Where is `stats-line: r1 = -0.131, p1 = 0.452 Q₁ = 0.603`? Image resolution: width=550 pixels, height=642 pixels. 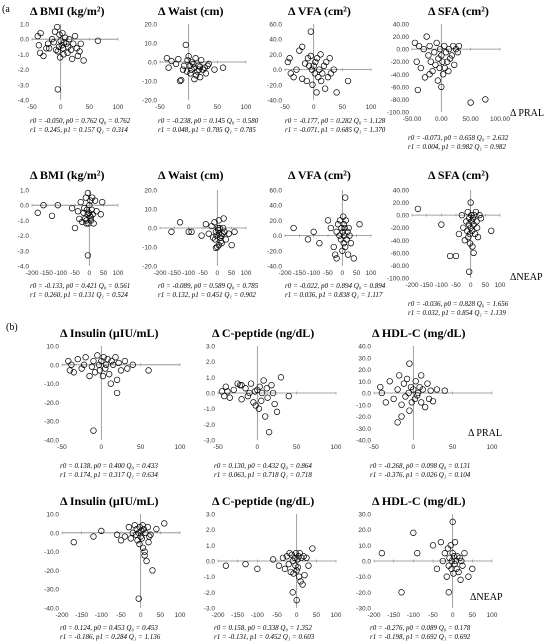
stats-line: r1 = -0.131, p1 = 0.452 Q₁ = 0.603 is located at coordinates (264, 637).